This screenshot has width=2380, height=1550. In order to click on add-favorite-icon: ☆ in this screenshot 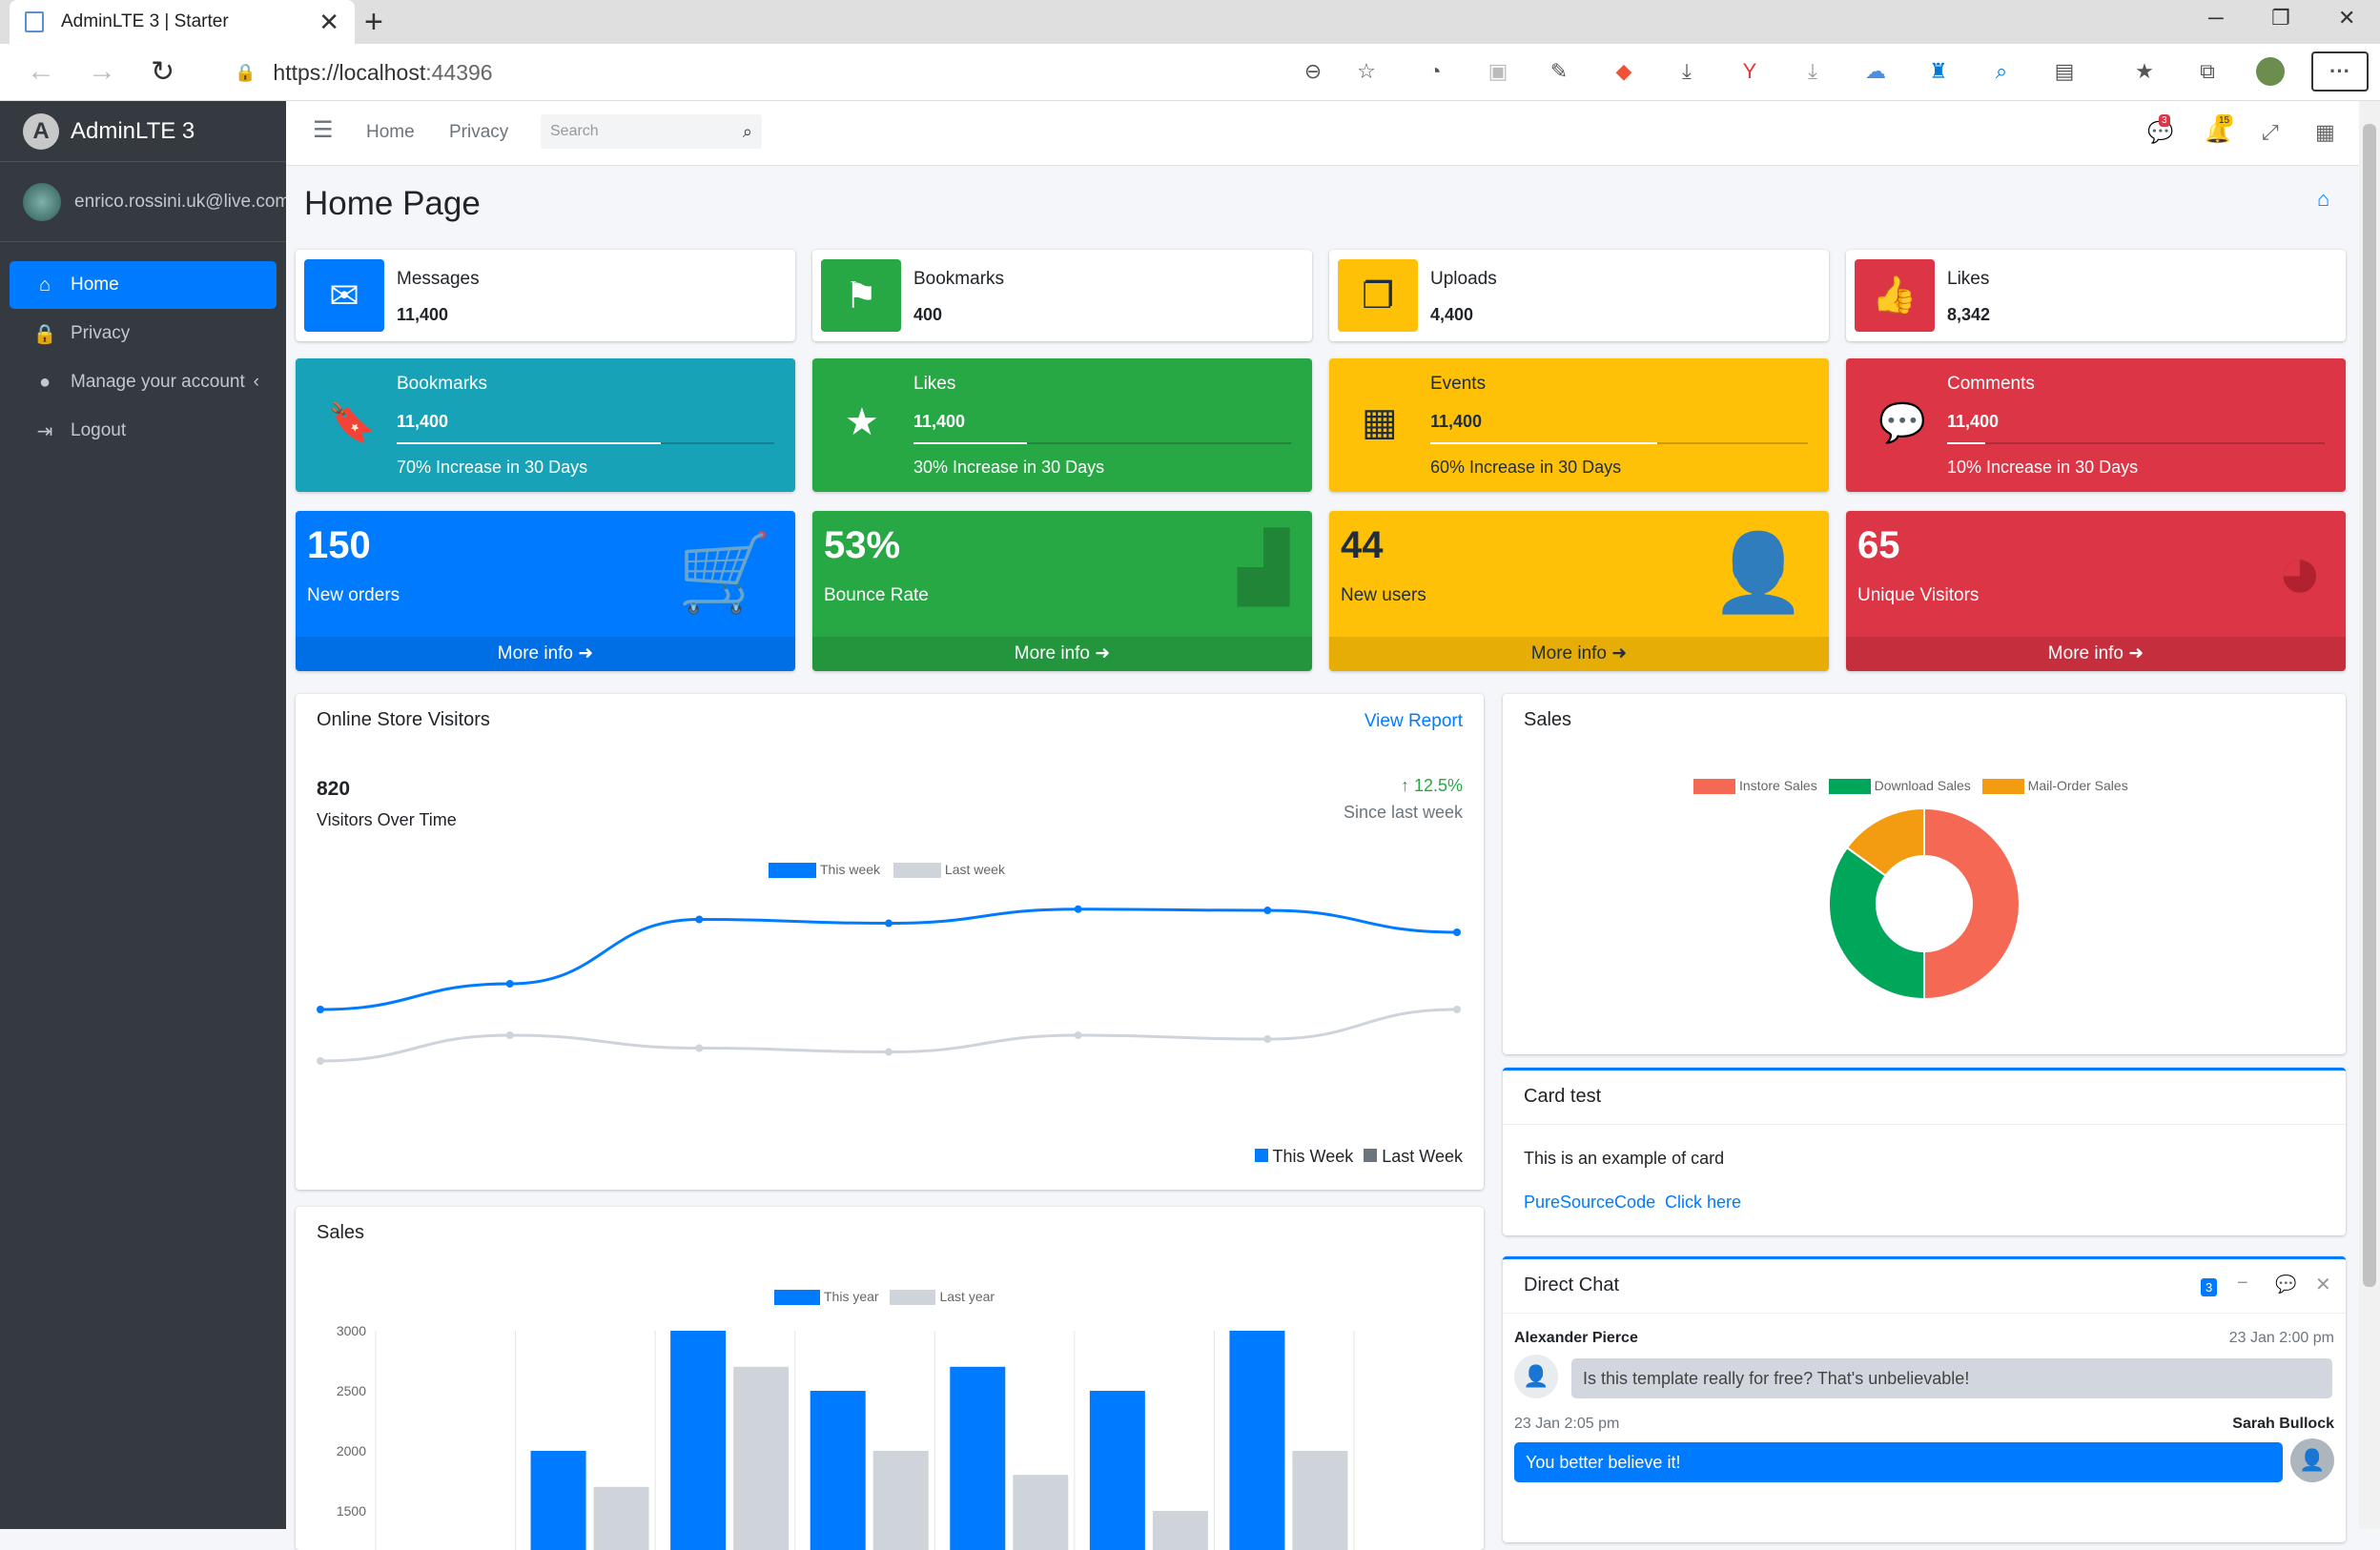, I will do `click(1367, 71)`.